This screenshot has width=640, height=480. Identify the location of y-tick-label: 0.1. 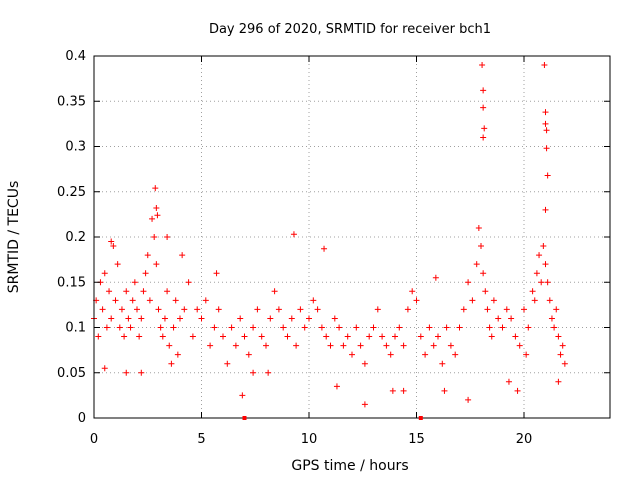
(75, 328).